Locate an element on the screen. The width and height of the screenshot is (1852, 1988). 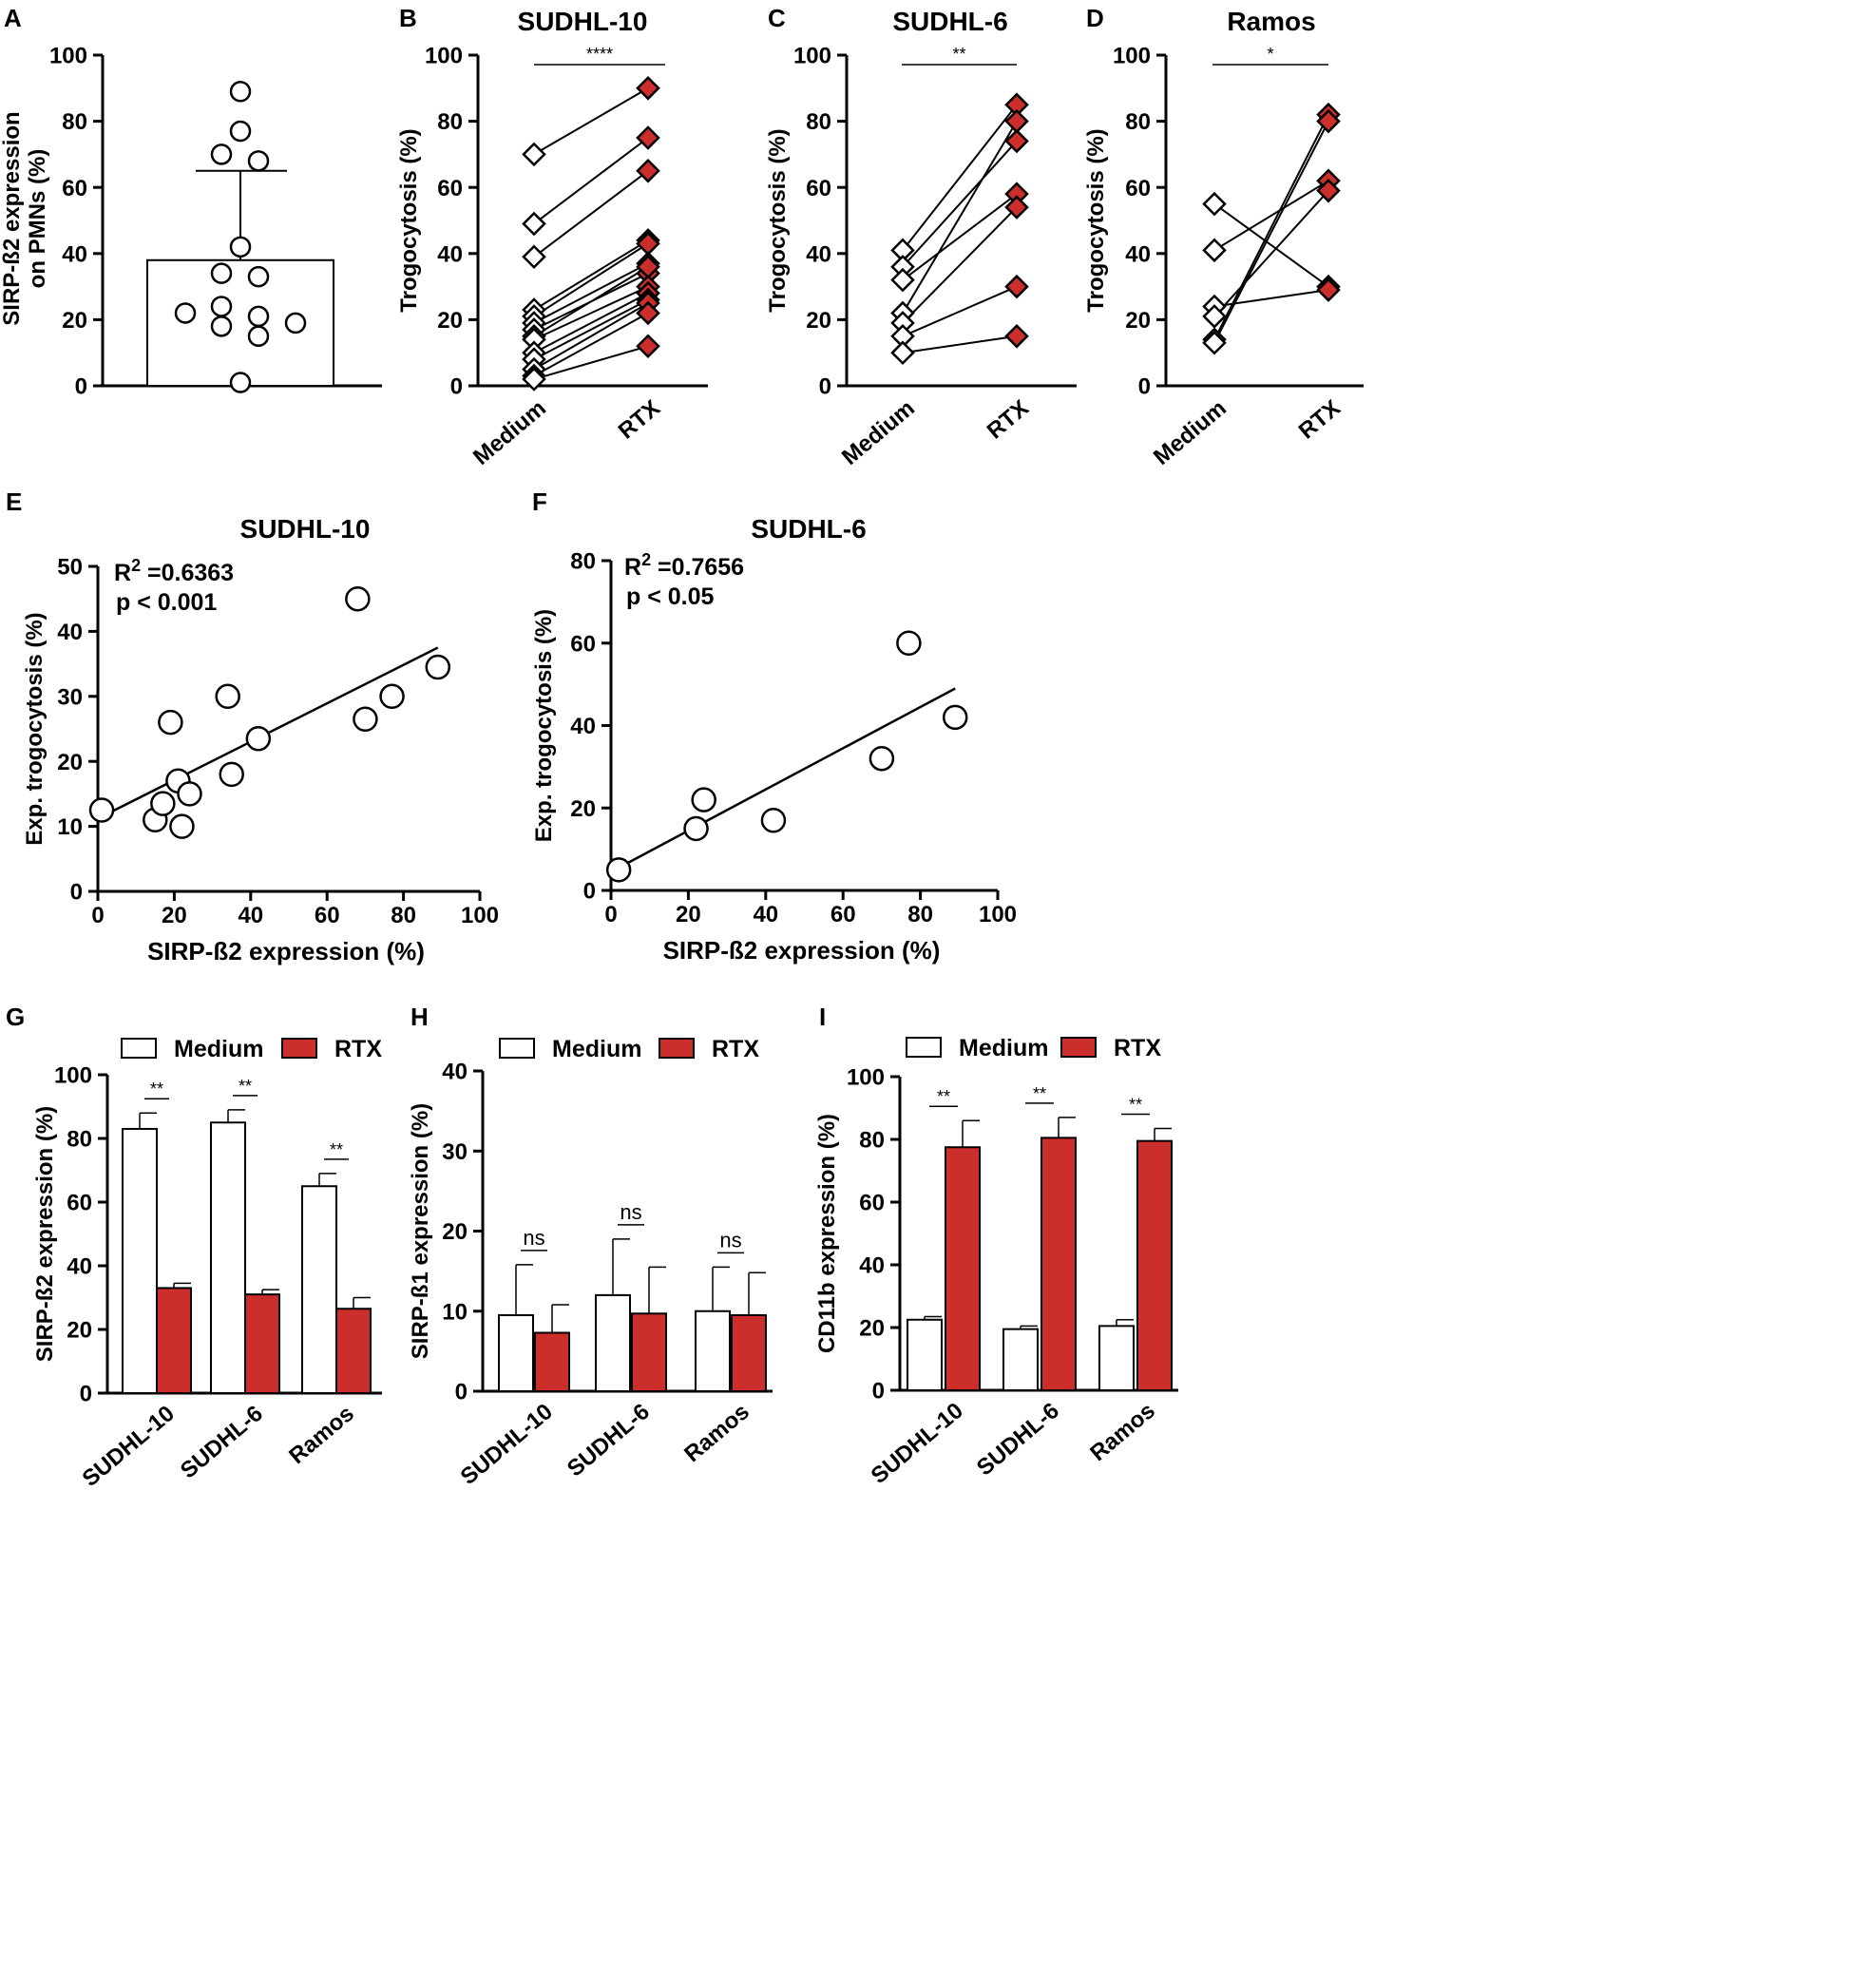
chart-title: Ramos is located at coordinates (1271, 21).